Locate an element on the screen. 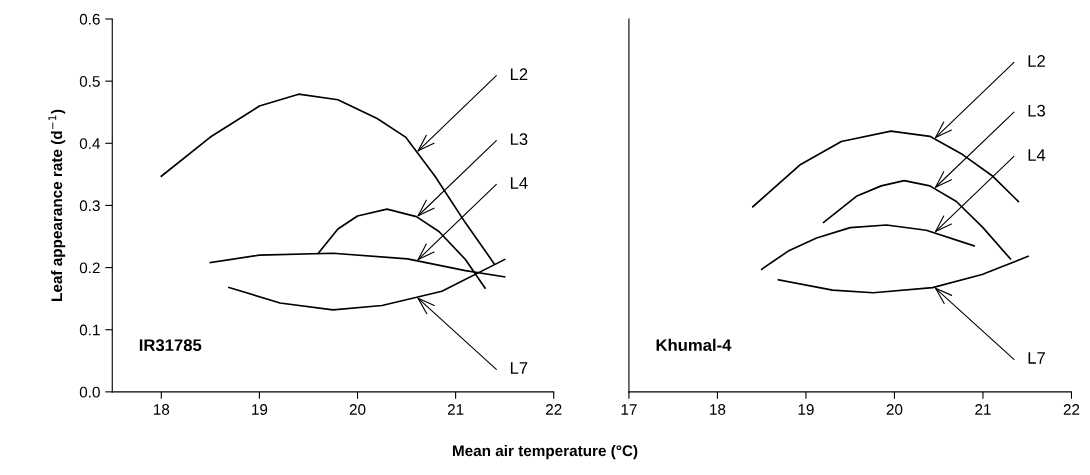  annotation: IR31785 is located at coordinates (170, 345).